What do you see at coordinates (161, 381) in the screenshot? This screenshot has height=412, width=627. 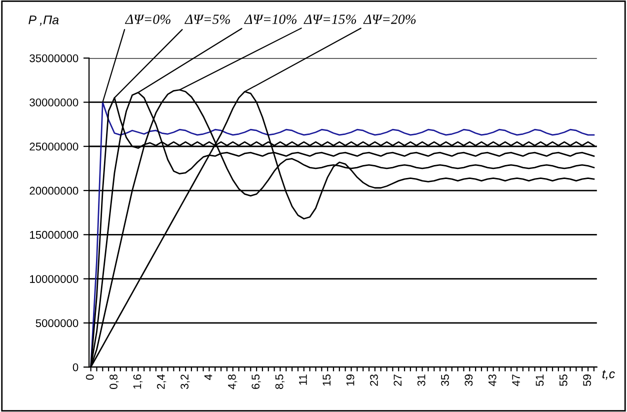 I see `x-tick-label: 2,4` at bounding box center [161, 381].